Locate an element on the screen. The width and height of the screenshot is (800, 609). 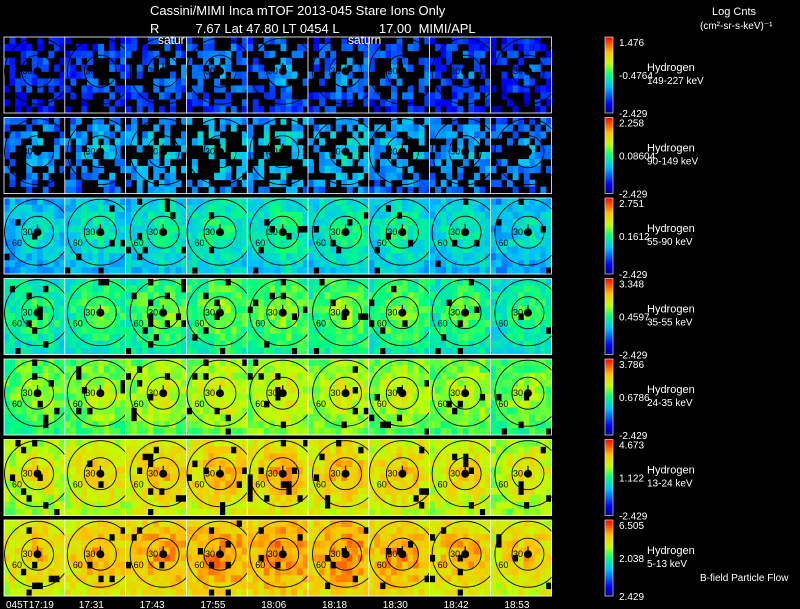
ring-label-60: 60 is located at coordinates (78, 243).